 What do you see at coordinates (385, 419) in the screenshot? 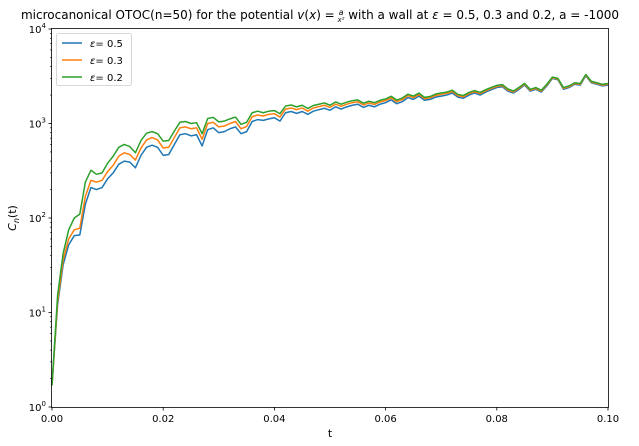
I see `x-tick-label: 0.06` at bounding box center [385, 419].